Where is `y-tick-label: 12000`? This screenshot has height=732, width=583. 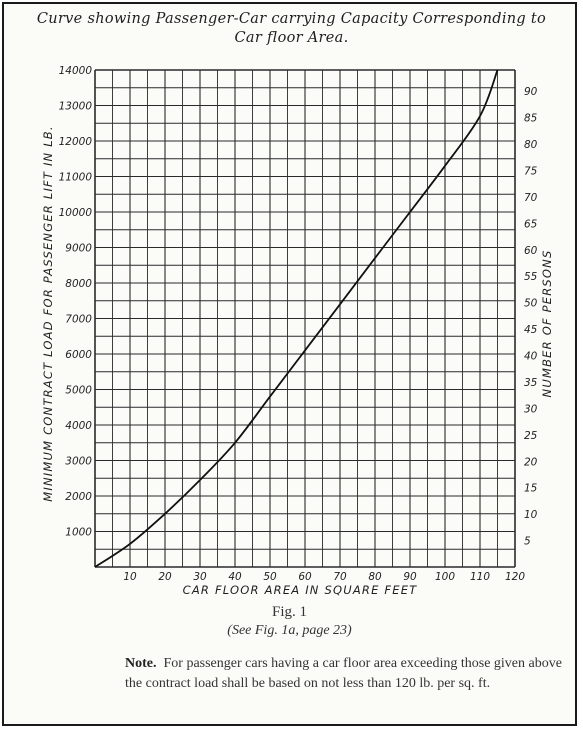
y-tick-label: 12000 is located at coordinates (76, 142).